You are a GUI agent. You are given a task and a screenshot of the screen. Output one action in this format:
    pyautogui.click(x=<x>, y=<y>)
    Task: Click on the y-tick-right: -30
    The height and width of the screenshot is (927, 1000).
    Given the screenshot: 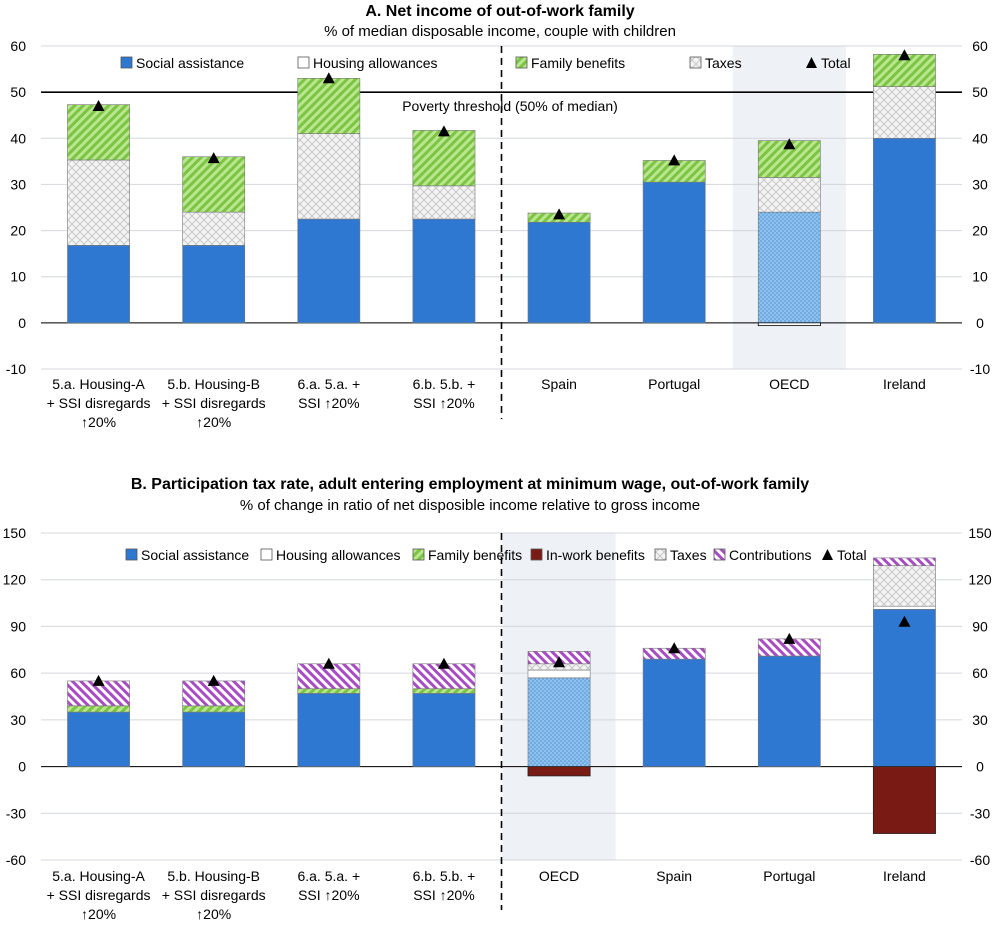 What is the action you would take?
    pyautogui.click(x=980, y=813)
    